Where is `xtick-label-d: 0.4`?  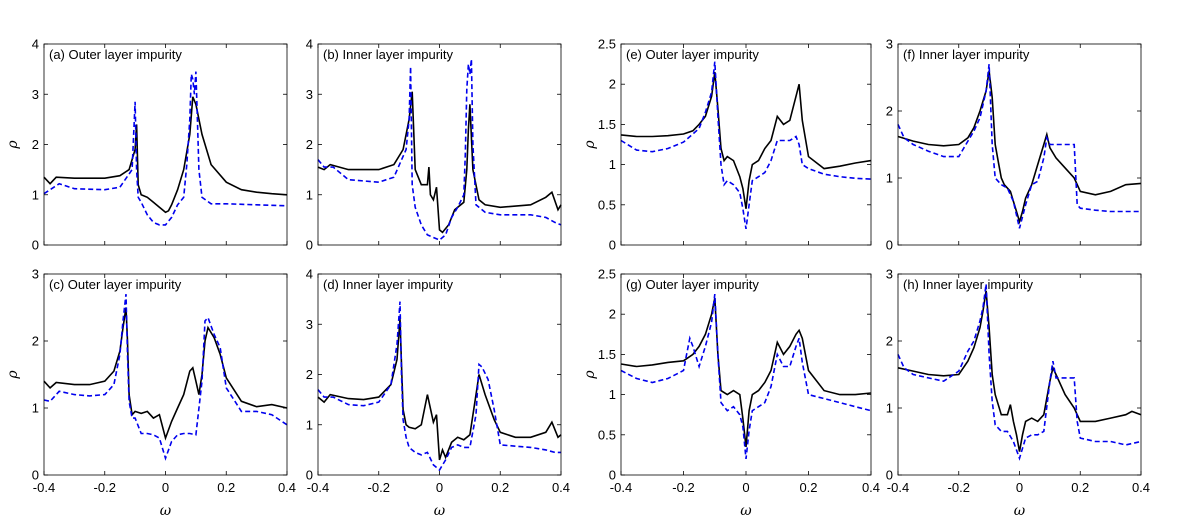 xtick-label-d: 0.4 is located at coordinates (561, 487).